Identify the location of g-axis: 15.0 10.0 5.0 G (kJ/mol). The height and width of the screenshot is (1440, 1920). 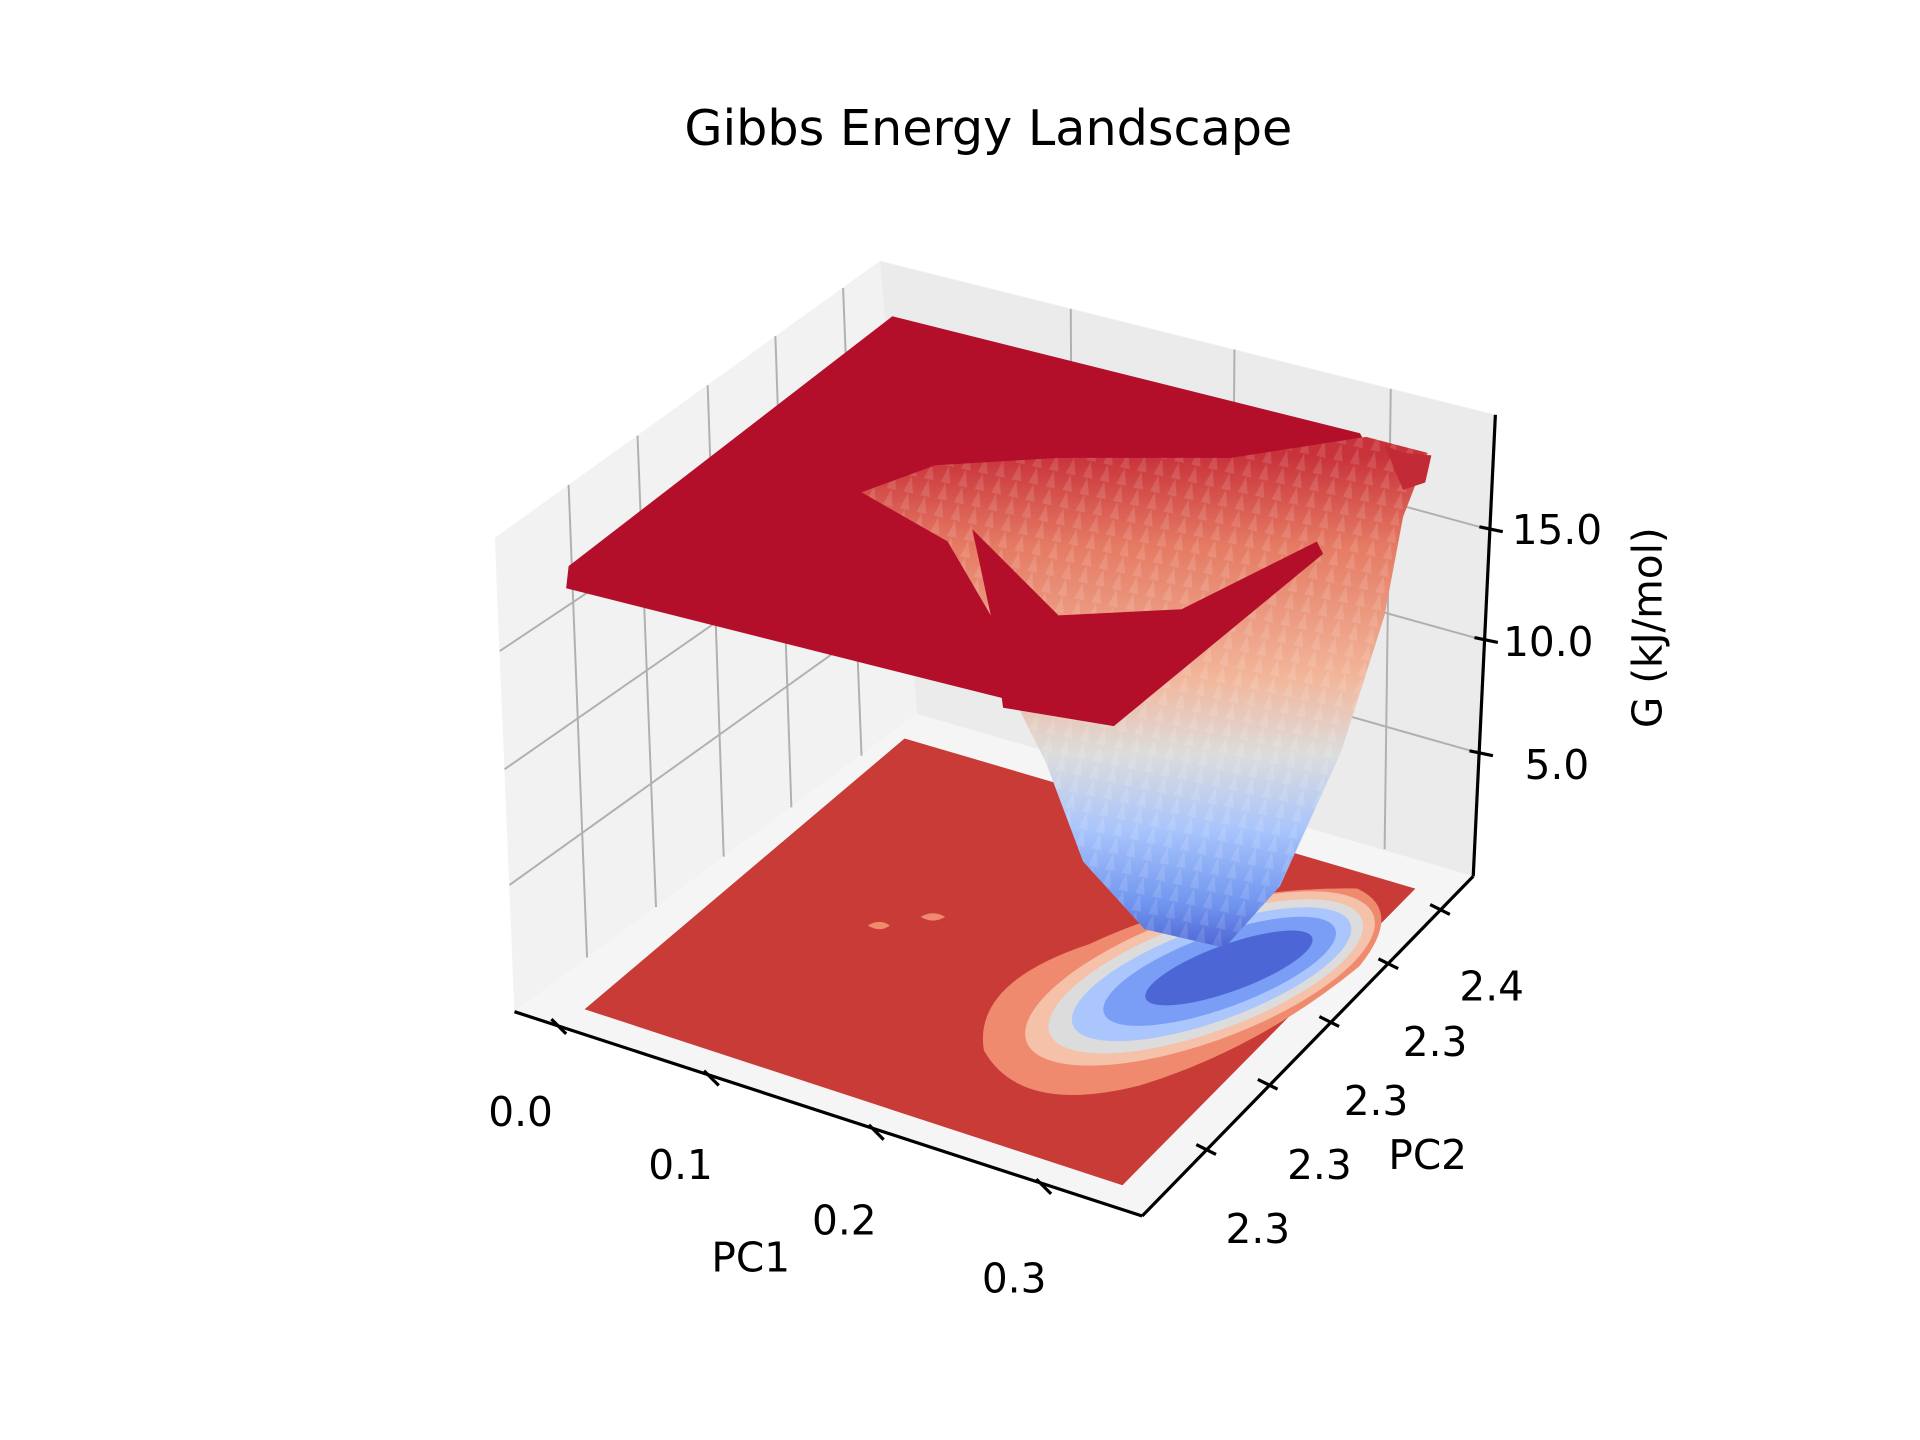
(1570, 645).